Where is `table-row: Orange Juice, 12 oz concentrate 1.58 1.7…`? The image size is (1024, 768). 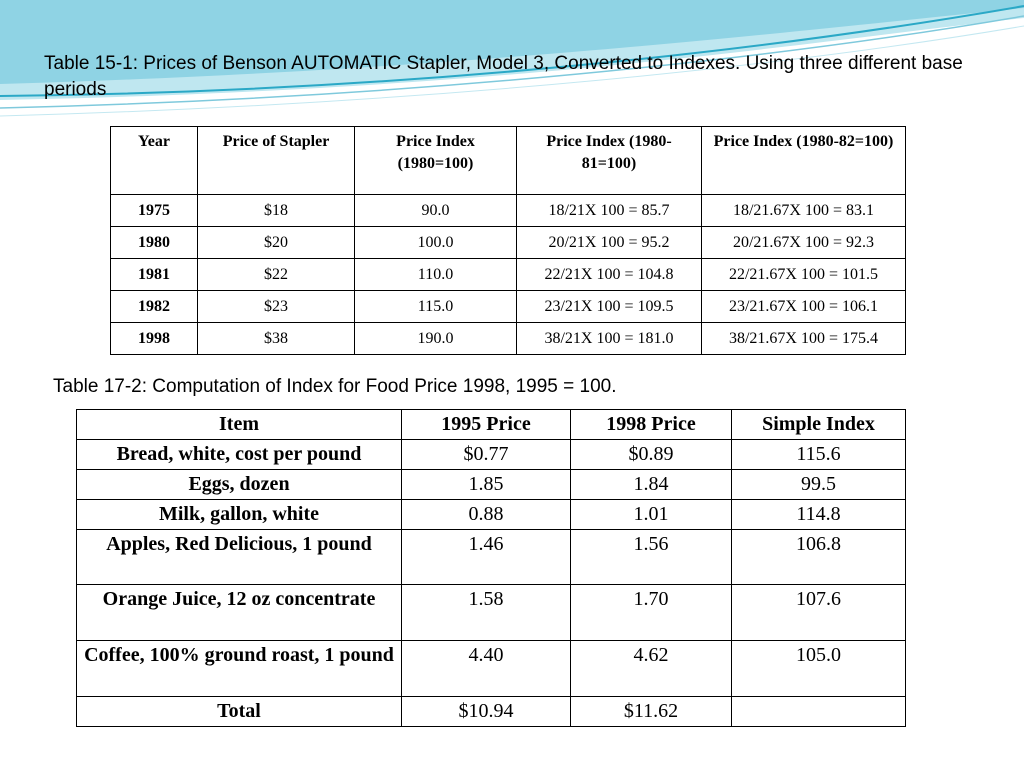 table-row: Orange Juice, 12 oz concentrate 1.58 1.7… is located at coordinates (491, 612).